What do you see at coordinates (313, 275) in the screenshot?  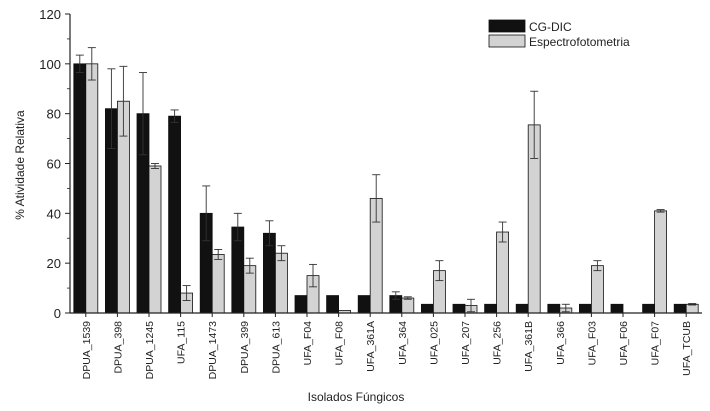 I see `error-bar-espectrofotometria-ufa-f04` at bounding box center [313, 275].